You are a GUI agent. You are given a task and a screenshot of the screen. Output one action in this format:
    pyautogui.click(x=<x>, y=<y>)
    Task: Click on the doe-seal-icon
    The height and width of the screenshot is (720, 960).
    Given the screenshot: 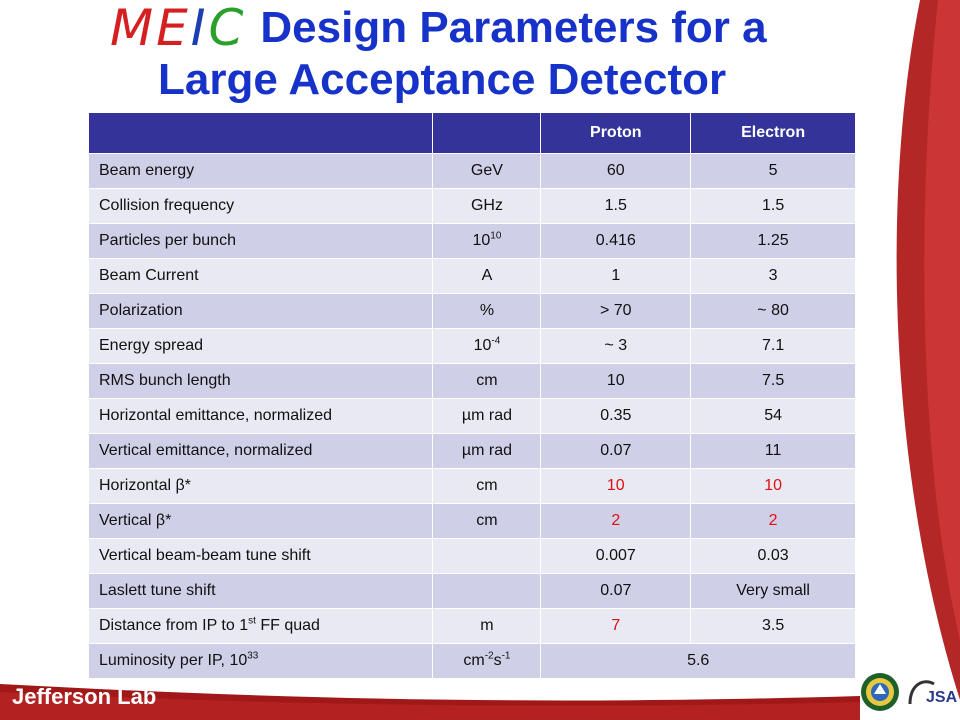 What is the action you would take?
    pyautogui.click(x=880, y=692)
    